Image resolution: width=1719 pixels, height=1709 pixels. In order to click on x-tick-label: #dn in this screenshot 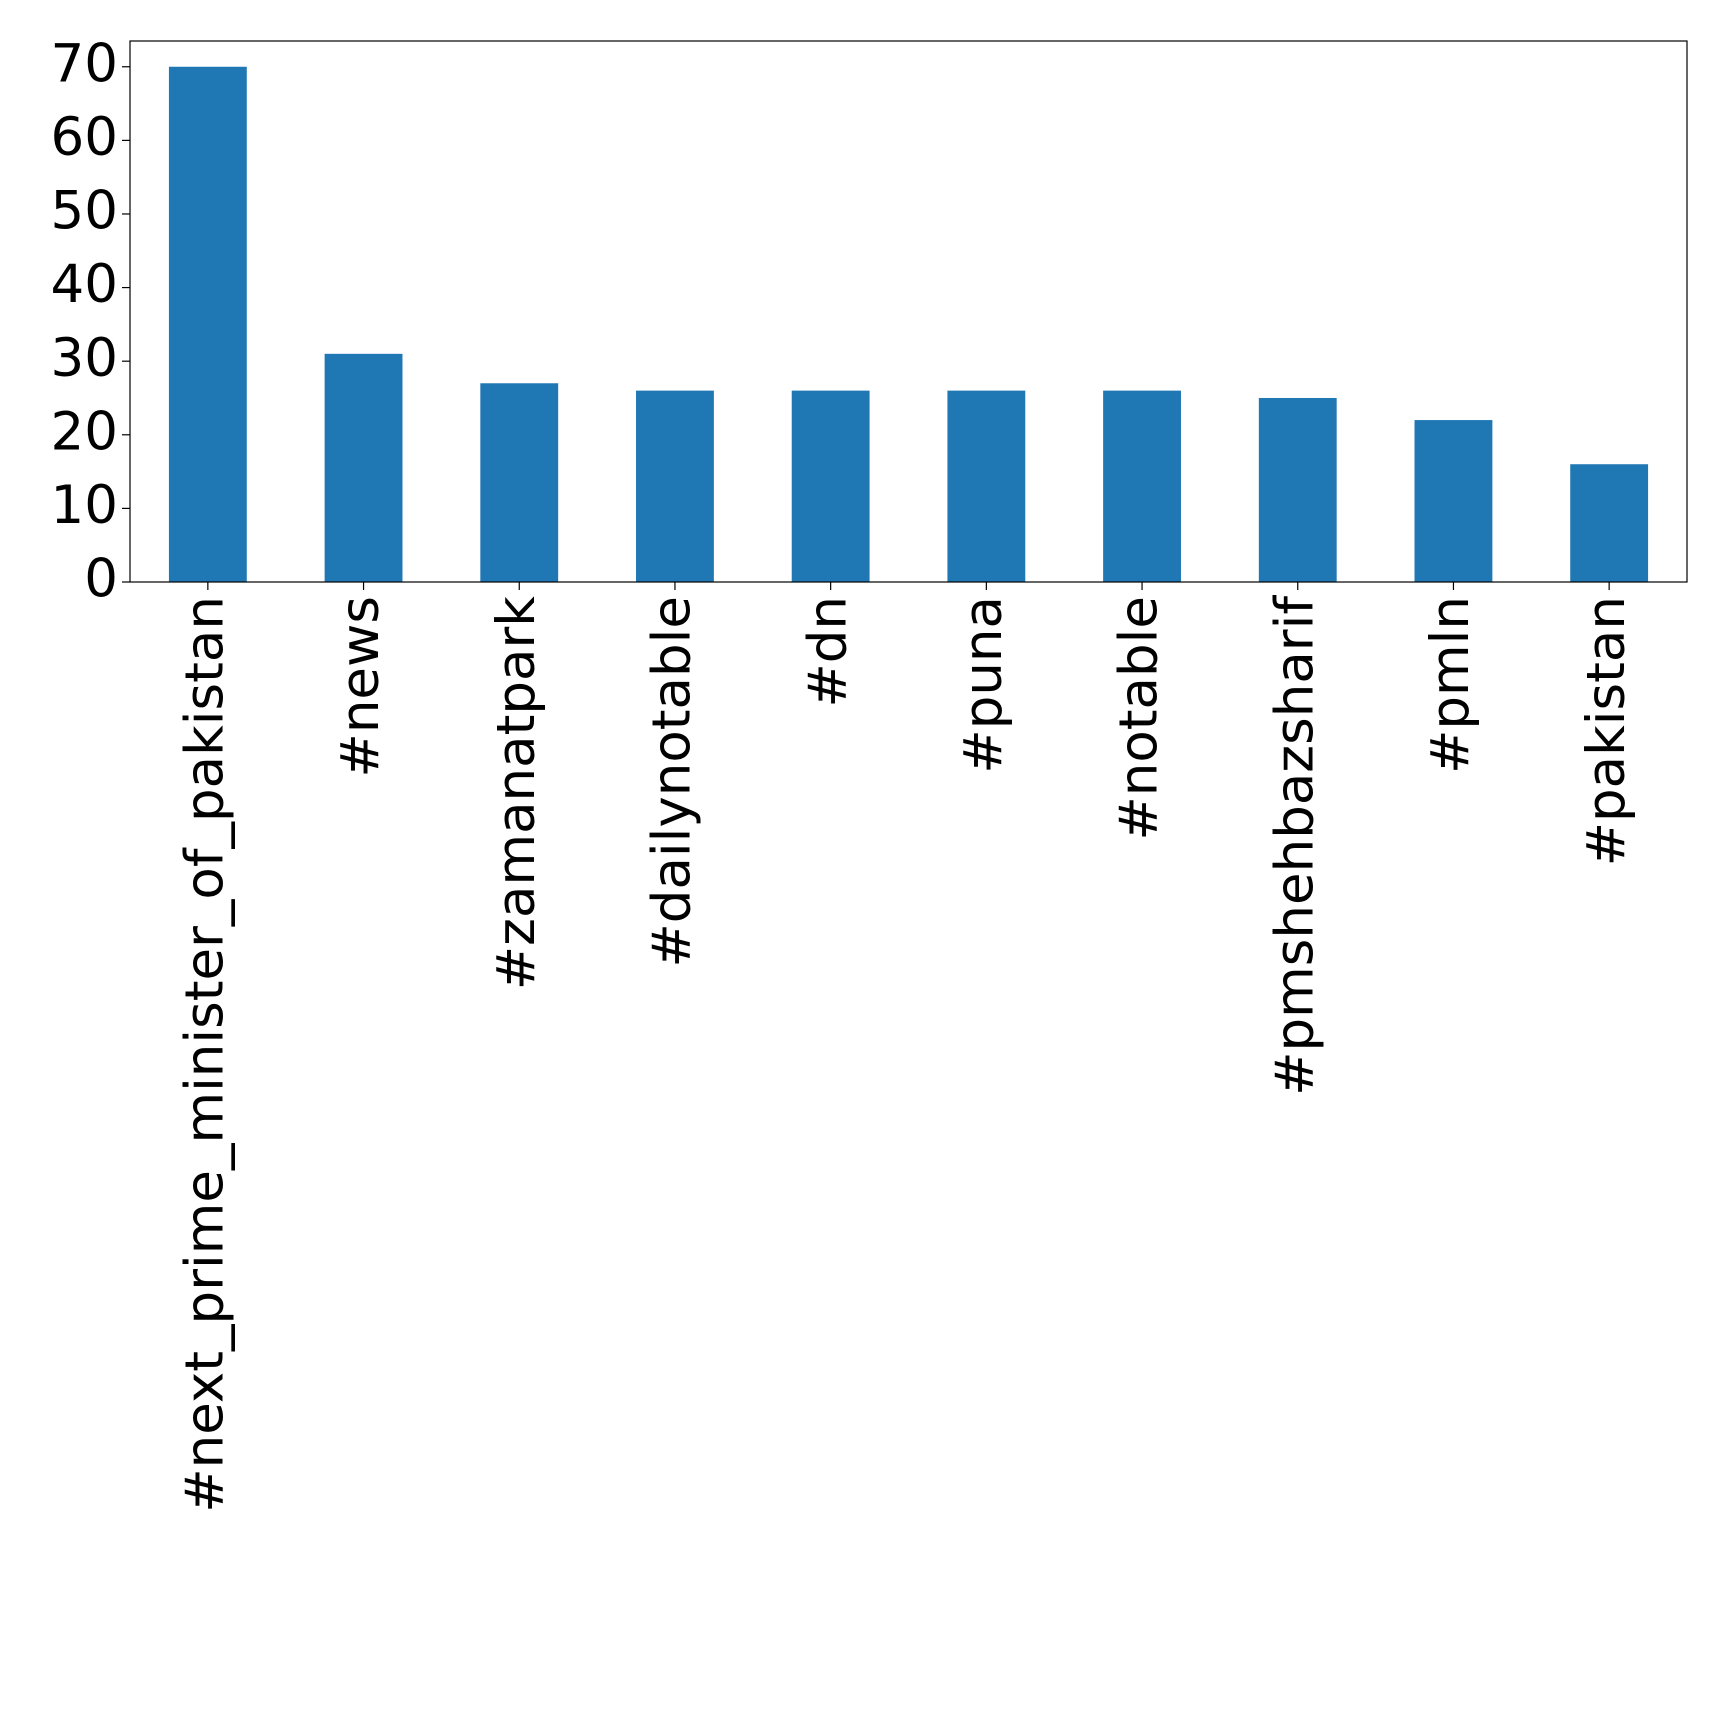, I will do `click(827, 652)`.